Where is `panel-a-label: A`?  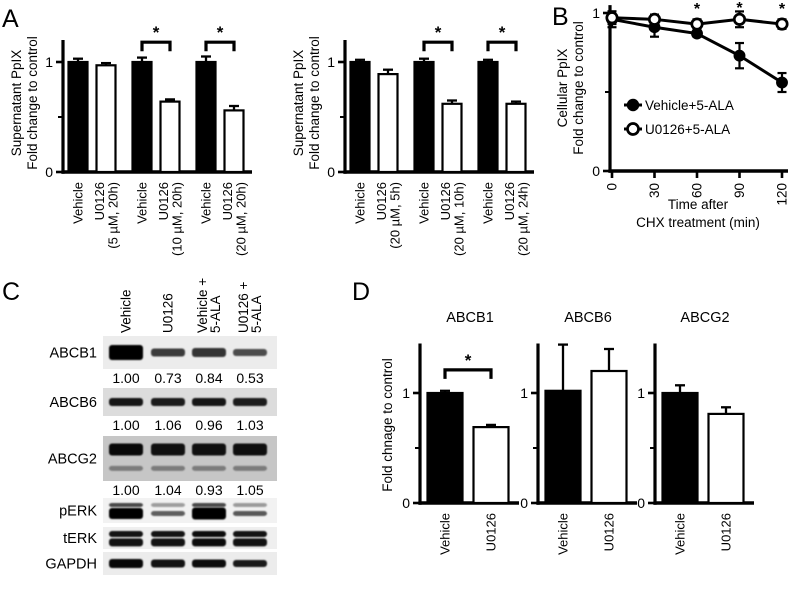 panel-a-label: A is located at coordinates (10, 19).